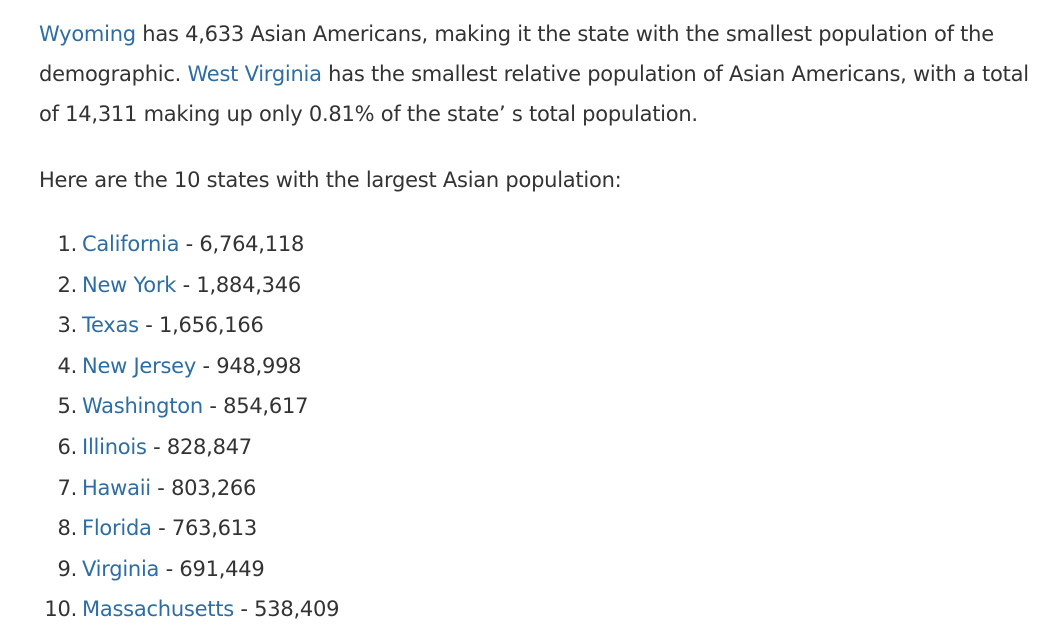 The width and height of the screenshot is (1046, 643). I want to click on list-item: 3. Texas - 1,656,166, so click(534, 325).